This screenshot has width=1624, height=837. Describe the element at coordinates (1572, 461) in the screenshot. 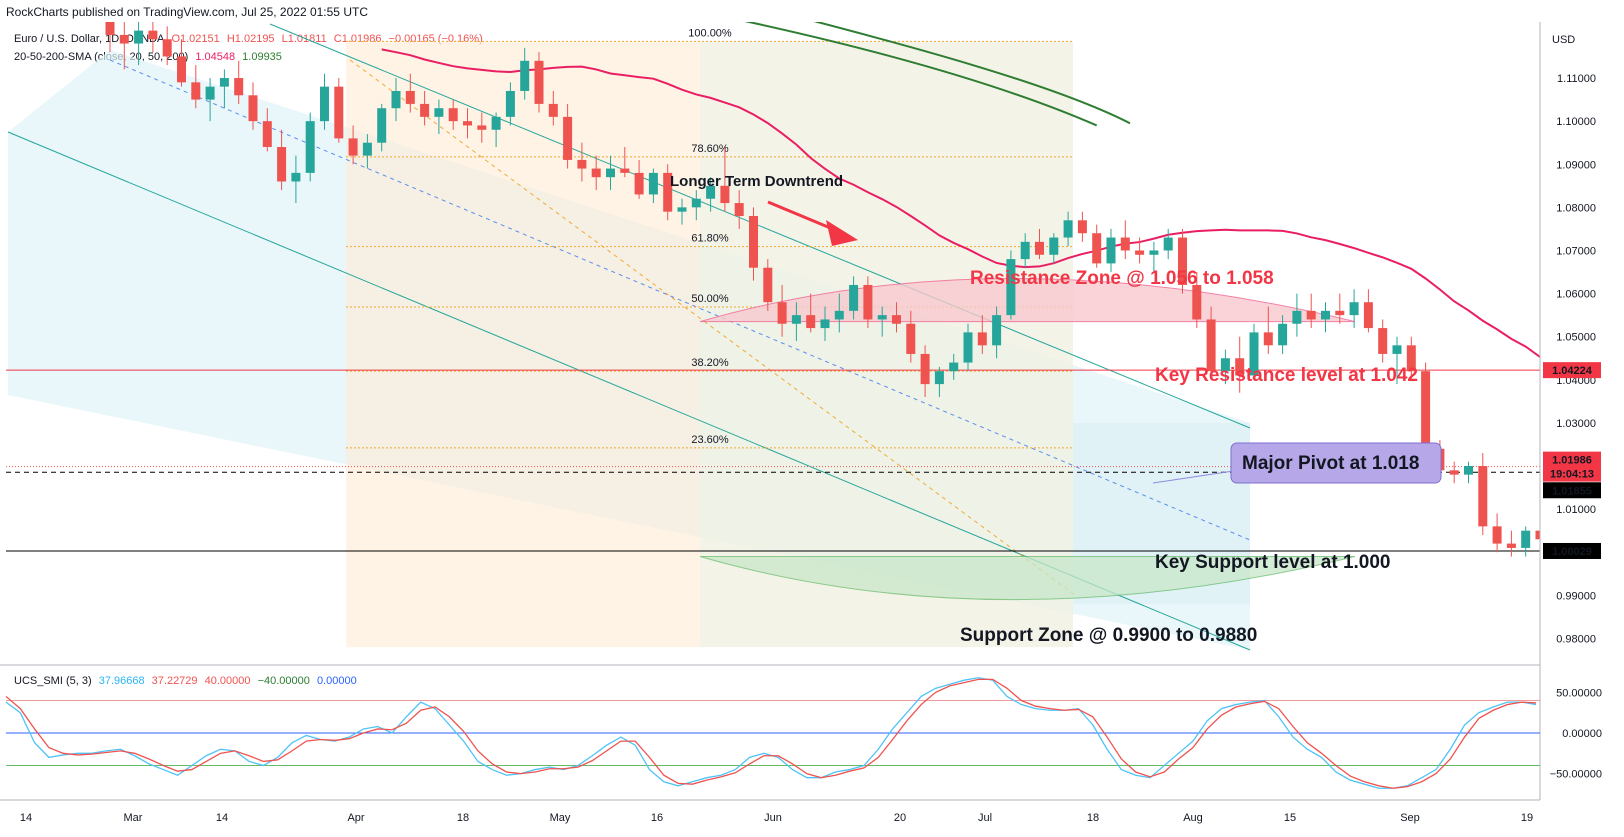

I see `price-badge-label: 1.01986` at that location.